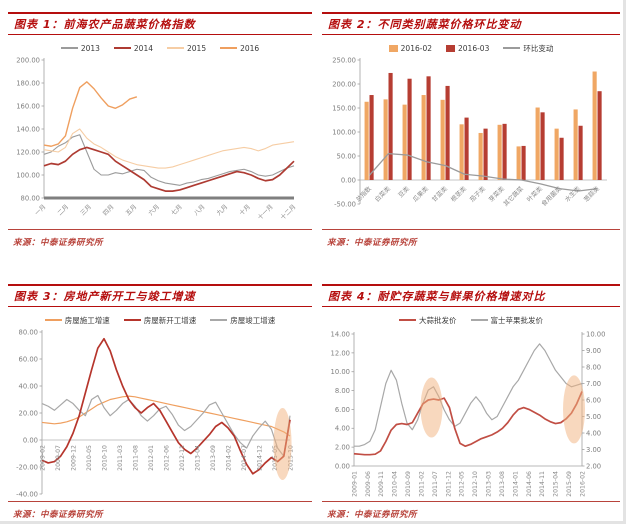 Image resolution: width=626 pixels, height=524 pixels. What do you see at coordinates (448, 484) in the screenshot?
I see `svg-text: 2011-12` at bounding box center [448, 484].